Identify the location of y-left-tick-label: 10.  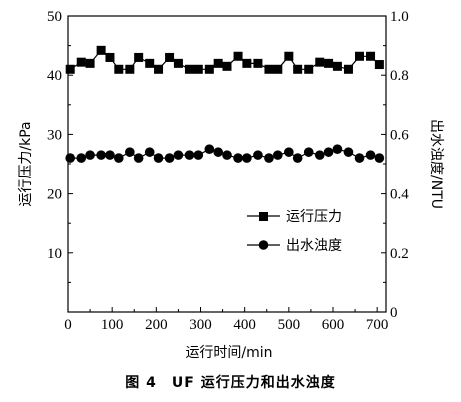
(54, 254).